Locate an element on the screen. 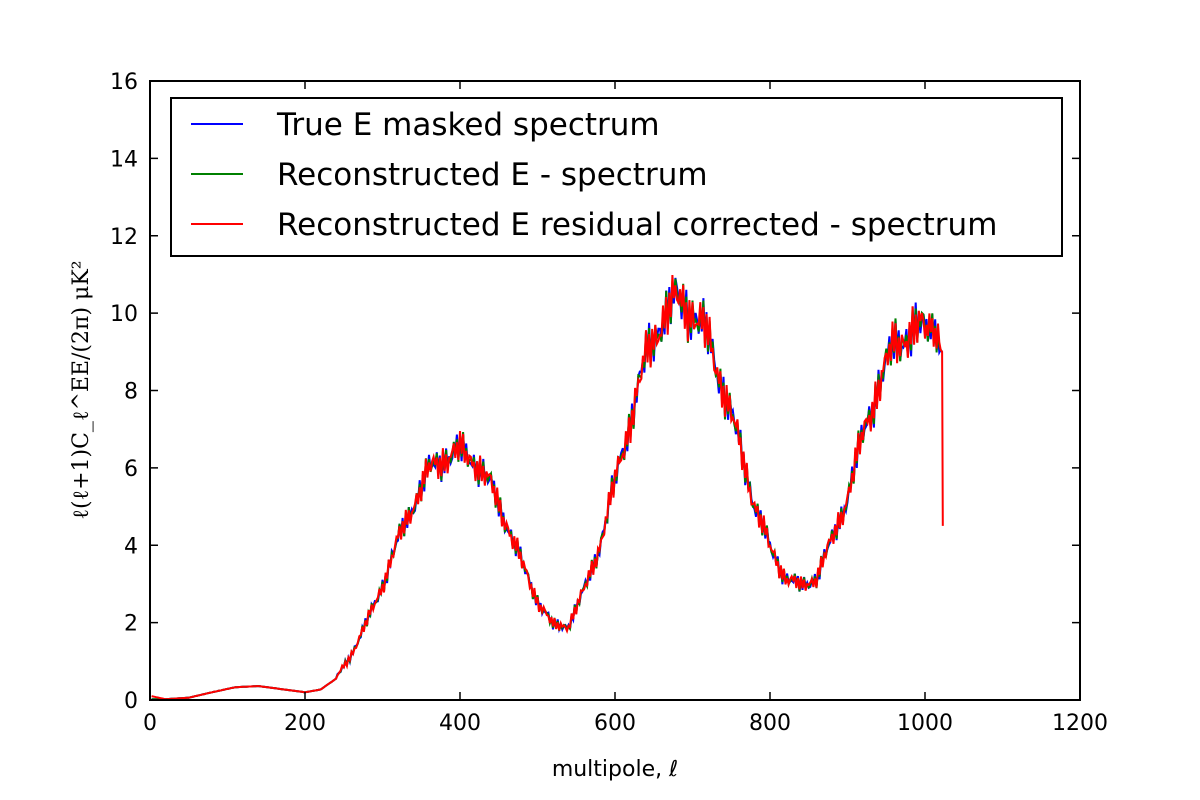  y-tick-label: 8 is located at coordinates (131, 392).